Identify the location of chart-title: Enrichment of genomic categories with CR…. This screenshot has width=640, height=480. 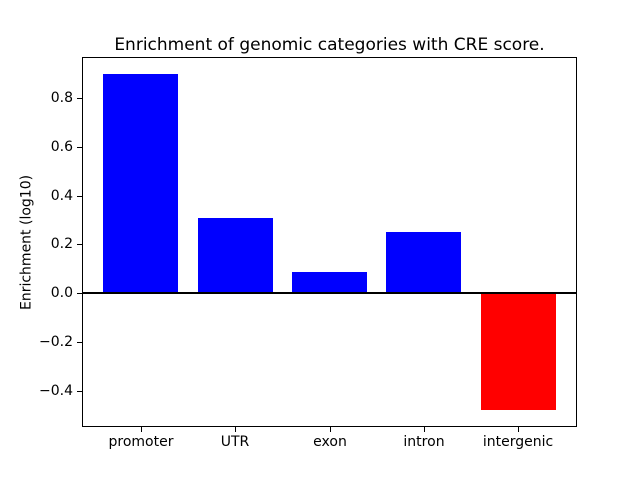
(329, 45).